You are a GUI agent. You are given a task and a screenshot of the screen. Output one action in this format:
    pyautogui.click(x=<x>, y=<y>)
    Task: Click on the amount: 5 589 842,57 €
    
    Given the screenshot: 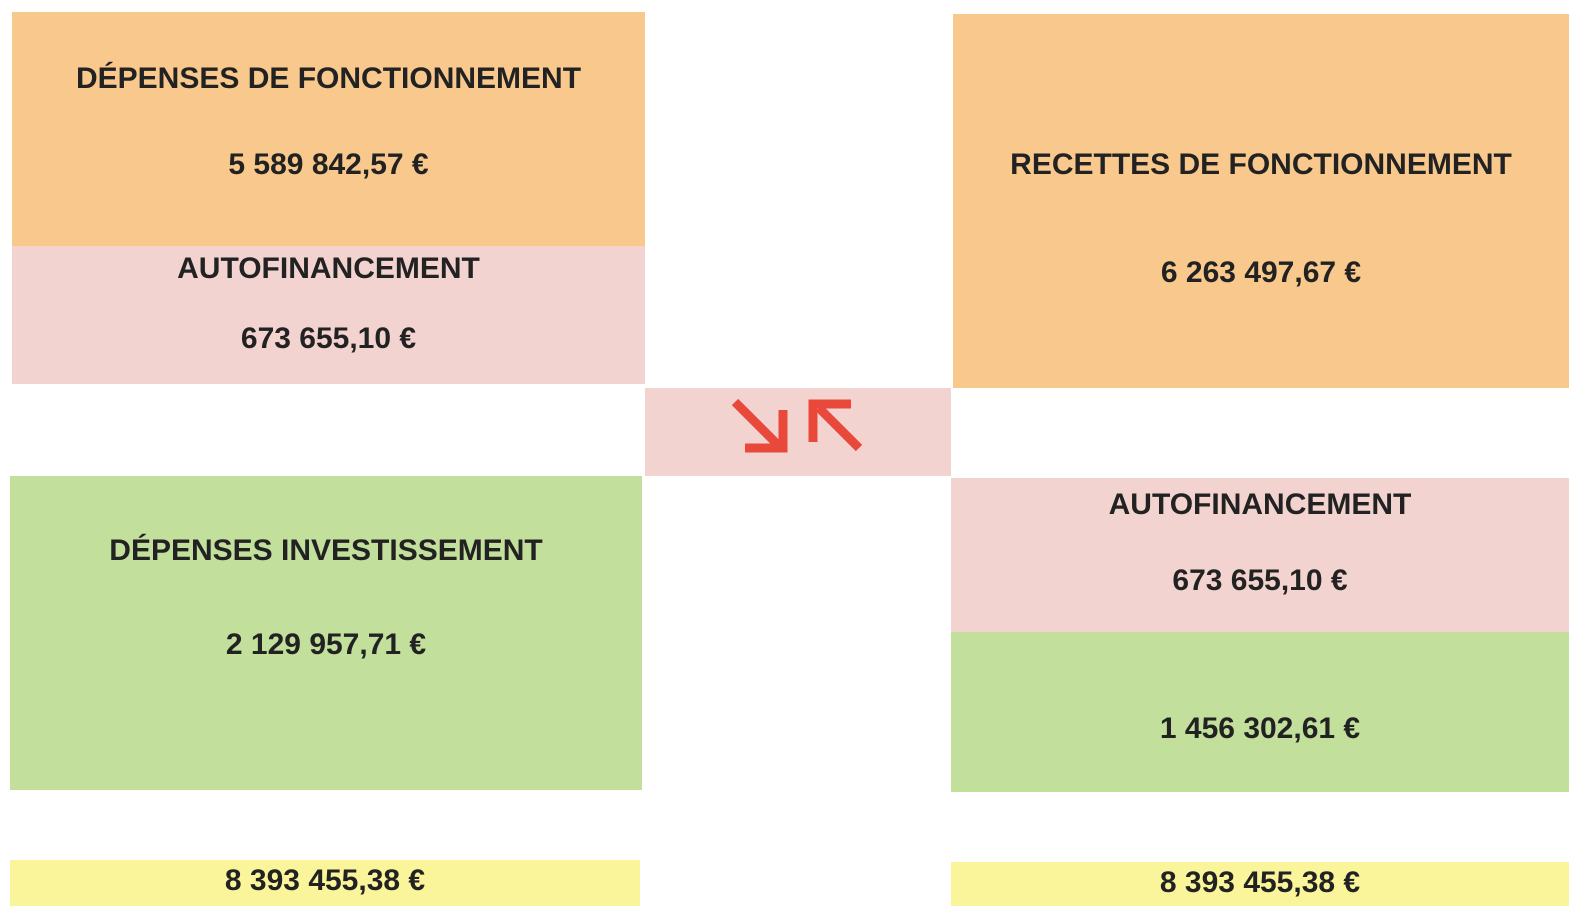 What is the action you would take?
    pyautogui.click(x=328, y=164)
    